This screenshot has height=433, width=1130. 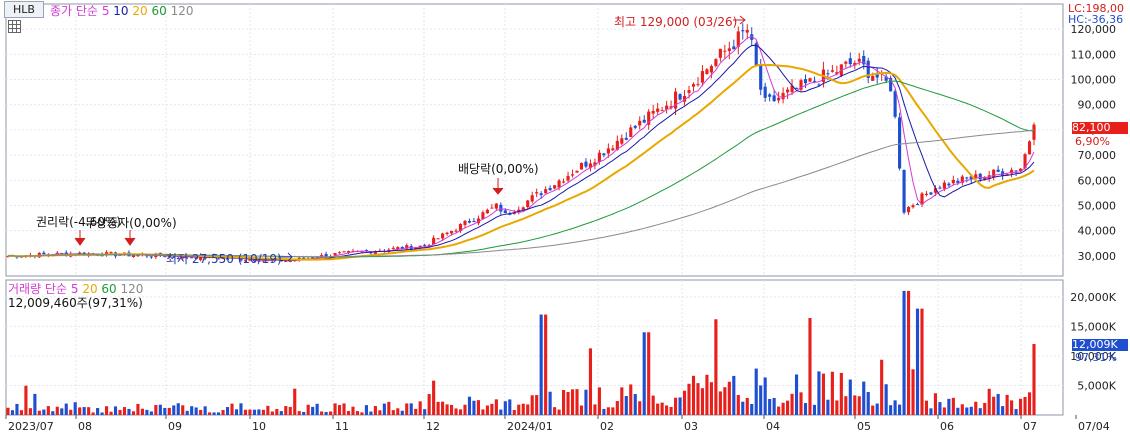 I want to click on x-tick-label: 07, so click(x=1030, y=426).